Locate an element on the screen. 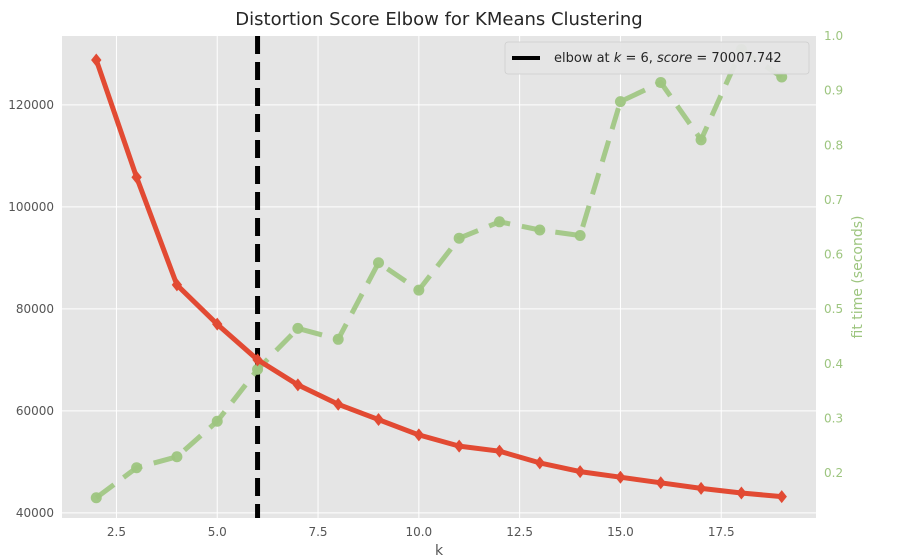 The width and height of the screenshot is (908, 560). legend-k-var: k is located at coordinates (618, 58).